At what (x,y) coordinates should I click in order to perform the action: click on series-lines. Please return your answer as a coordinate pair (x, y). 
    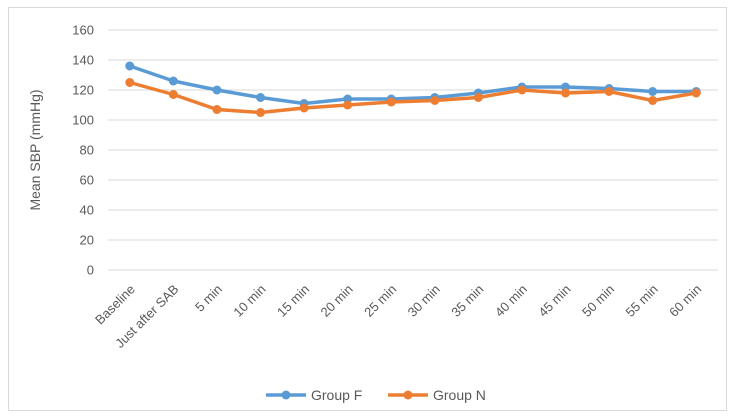
    Looking at the image, I should click on (413, 89).